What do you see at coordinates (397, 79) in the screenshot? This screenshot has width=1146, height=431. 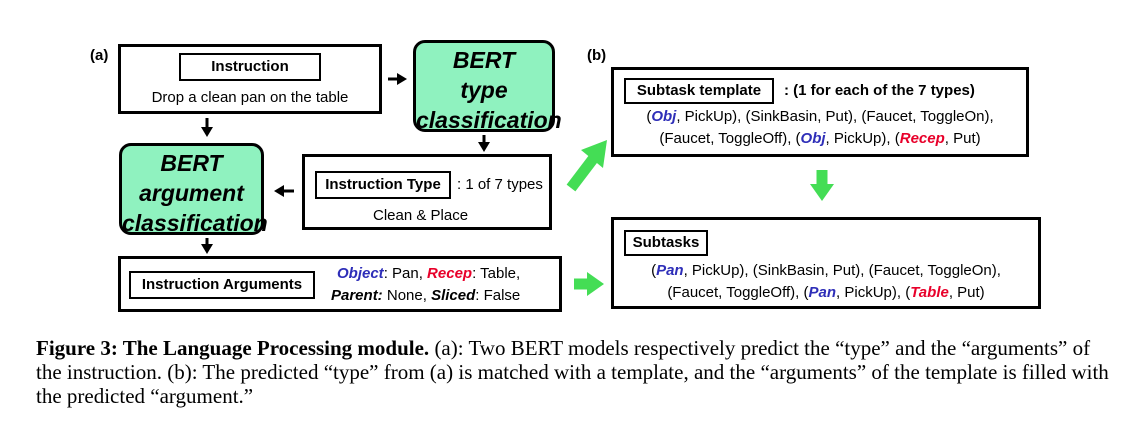 I see `arrow-right-icon` at bounding box center [397, 79].